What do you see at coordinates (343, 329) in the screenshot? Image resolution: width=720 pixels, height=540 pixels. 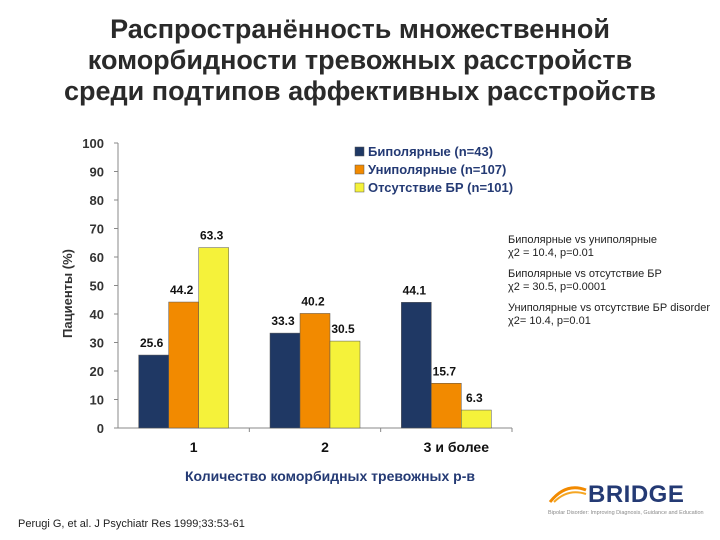 I see `bar-value-label: 30.5` at bounding box center [343, 329].